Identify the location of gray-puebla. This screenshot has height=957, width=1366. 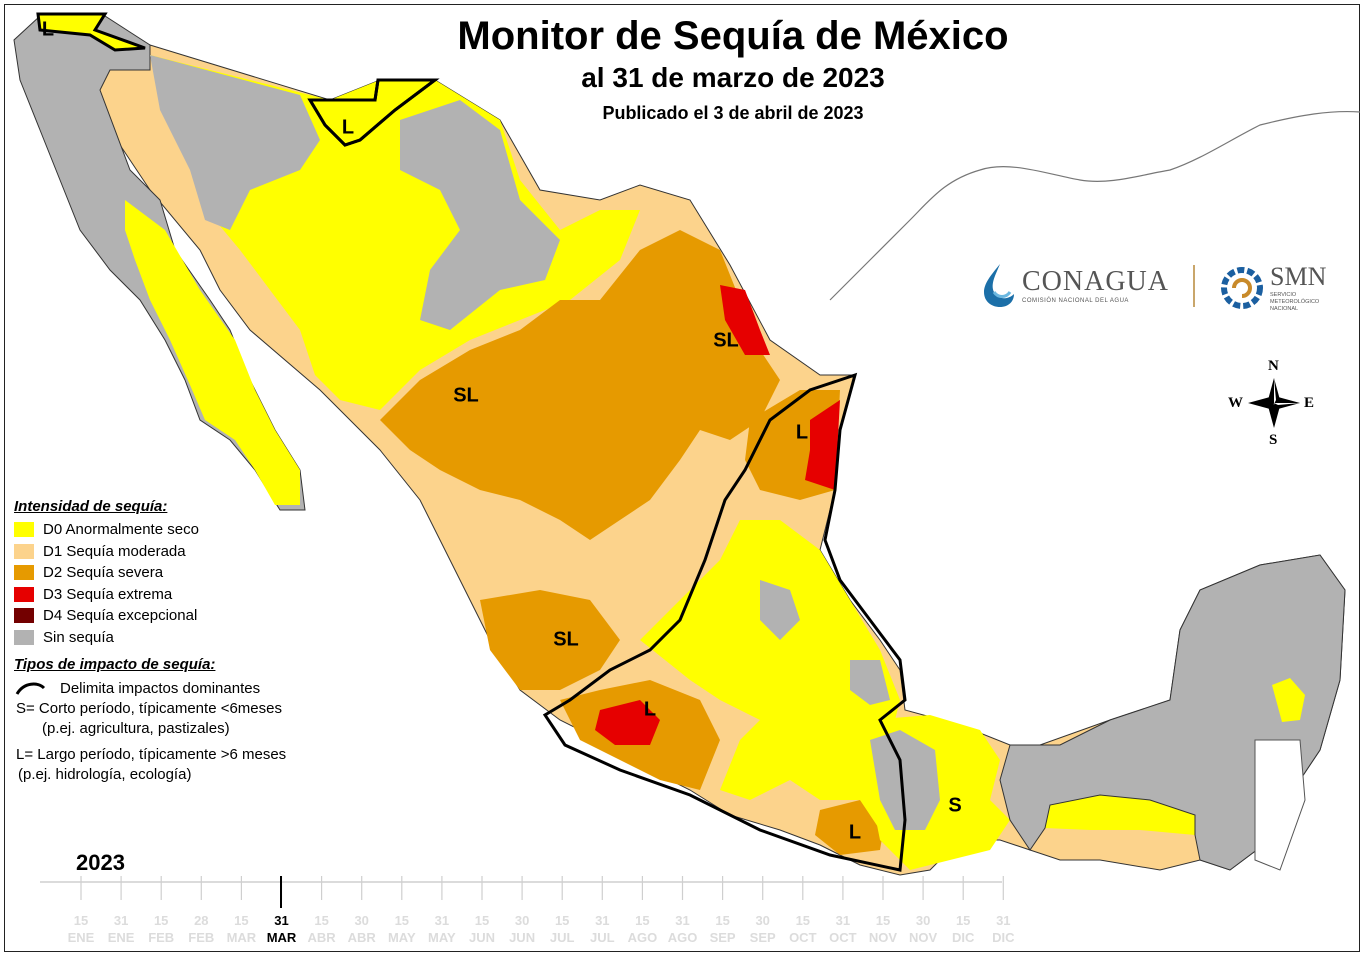
(870, 682).